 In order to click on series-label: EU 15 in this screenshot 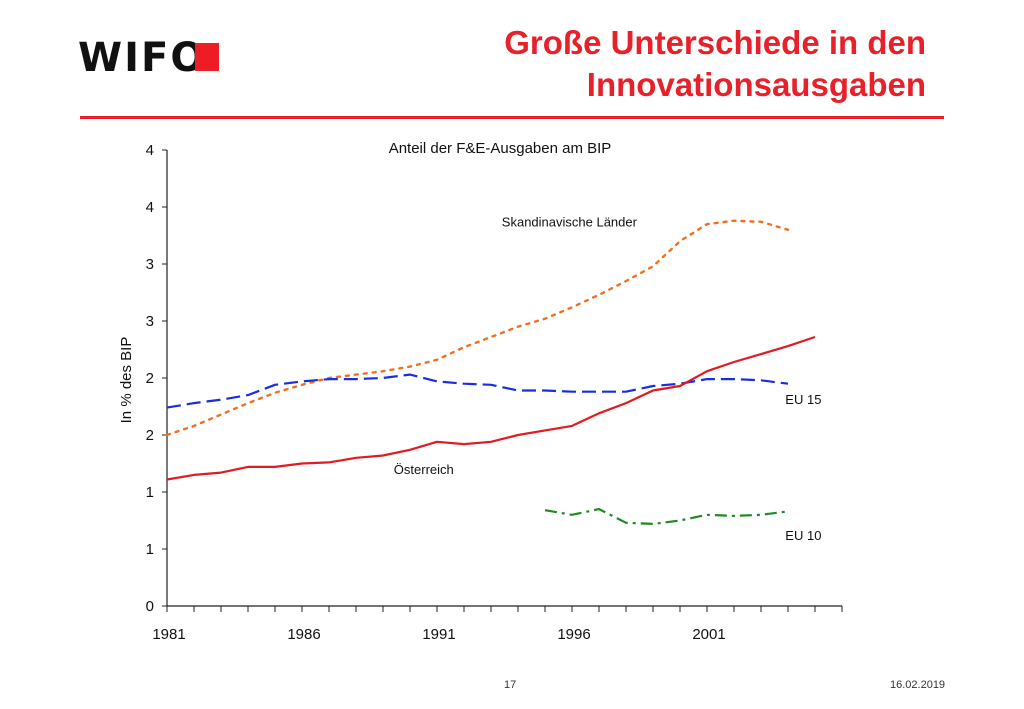, I will do `click(803, 399)`.